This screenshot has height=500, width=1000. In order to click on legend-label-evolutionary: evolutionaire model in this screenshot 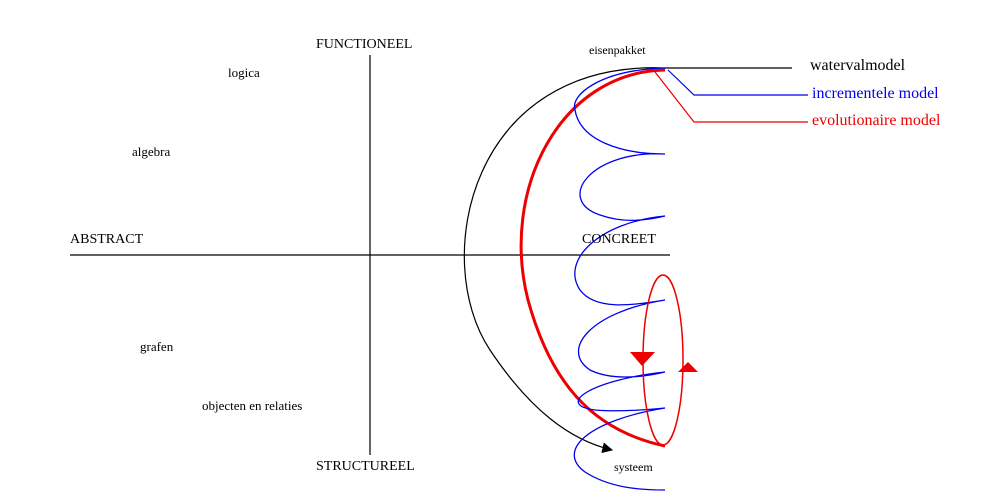, I will do `click(876, 120)`.